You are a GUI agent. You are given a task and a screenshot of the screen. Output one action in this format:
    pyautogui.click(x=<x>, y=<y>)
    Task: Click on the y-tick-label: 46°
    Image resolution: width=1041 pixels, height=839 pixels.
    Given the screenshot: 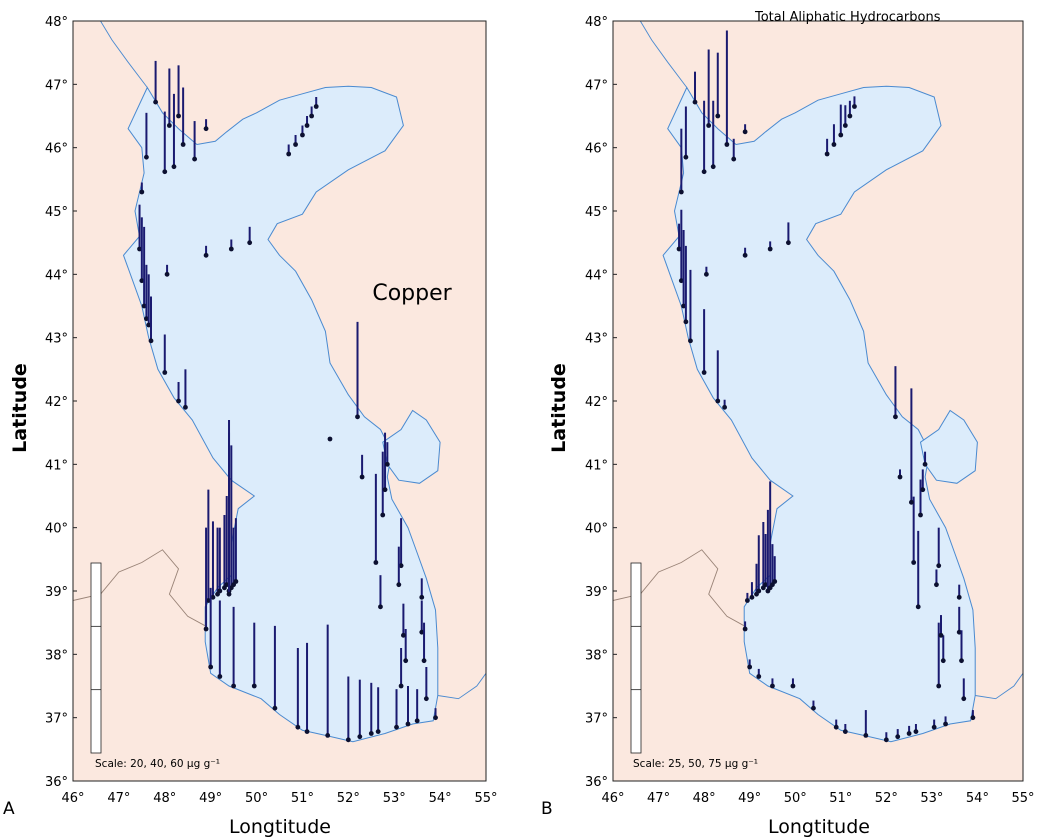 What is the action you would take?
    pyautogui.click(x=56, y=149)
    